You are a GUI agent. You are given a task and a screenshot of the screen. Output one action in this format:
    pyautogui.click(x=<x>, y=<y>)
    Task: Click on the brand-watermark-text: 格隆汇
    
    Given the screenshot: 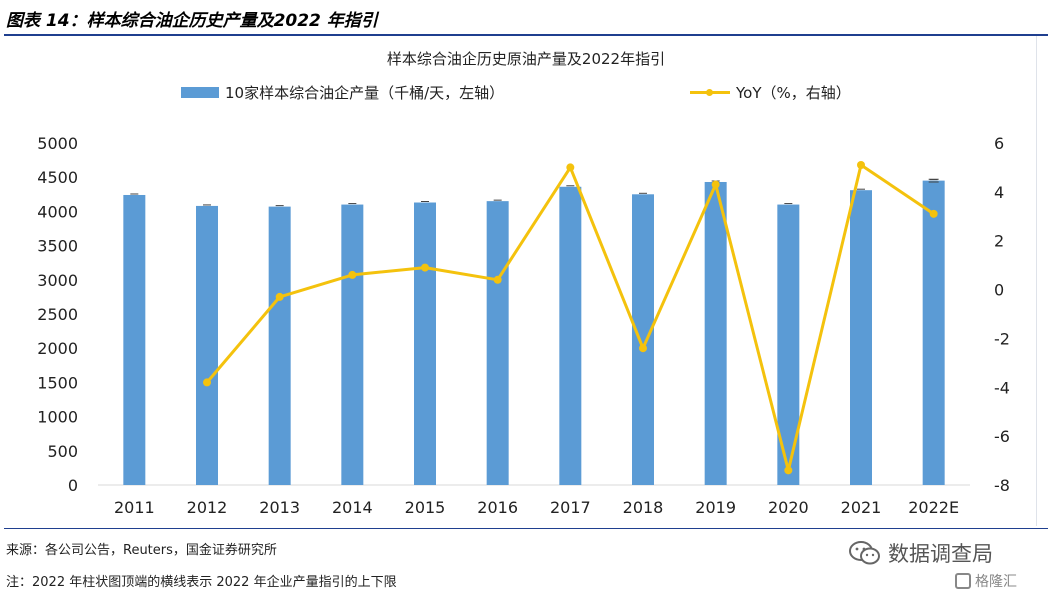 What is the action you would take?
    pyautogui.click(x=996, y=582)
    